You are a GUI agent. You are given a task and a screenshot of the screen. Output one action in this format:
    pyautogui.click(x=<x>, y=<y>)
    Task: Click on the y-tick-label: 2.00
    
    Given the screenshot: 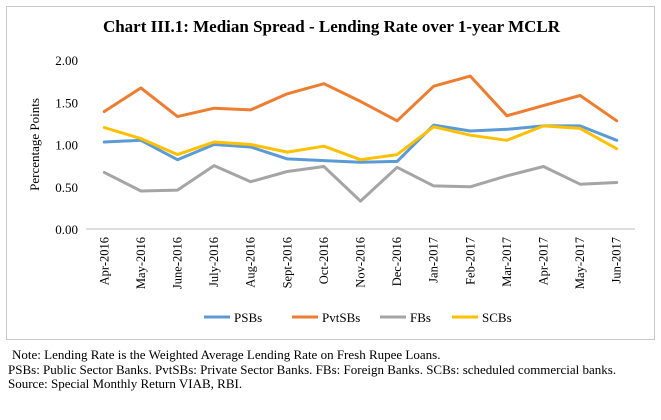 What is the action you would take?
    pyautogui.click(x=66, y=60)
    